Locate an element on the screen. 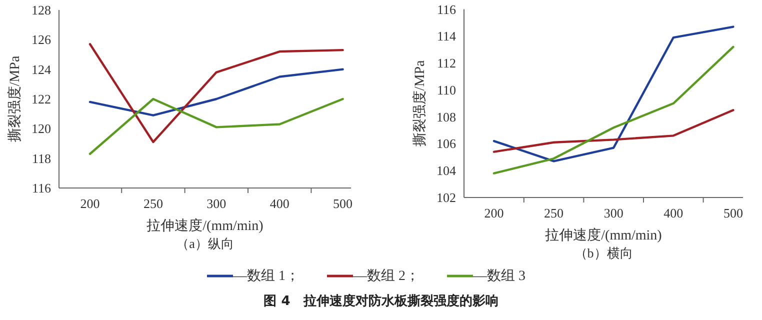 This screenshot has width=762, height=320. y-tick-label: 104 is located at coordinates (446, 170).